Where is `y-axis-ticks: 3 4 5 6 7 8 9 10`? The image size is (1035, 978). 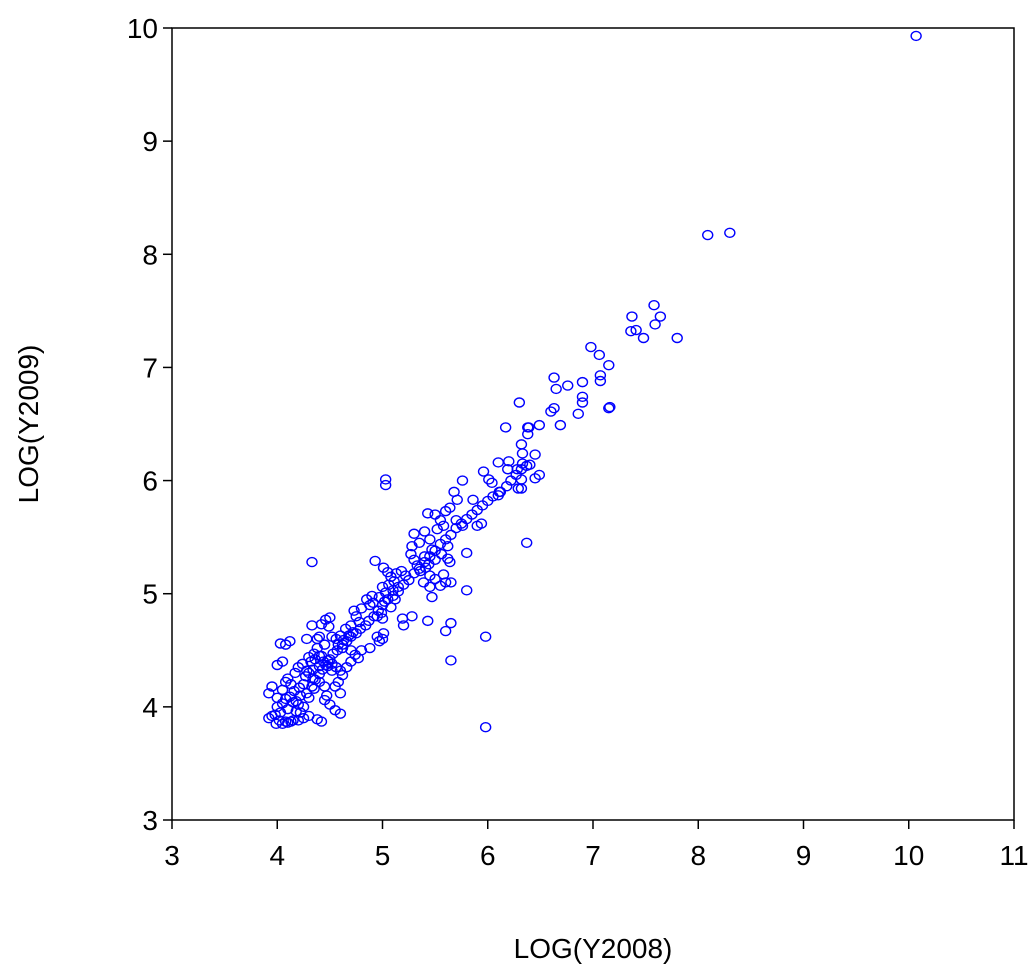 y-axis-ticks: 3 4 5 6 7 8 9 10 is located at coordinates (149, 424).